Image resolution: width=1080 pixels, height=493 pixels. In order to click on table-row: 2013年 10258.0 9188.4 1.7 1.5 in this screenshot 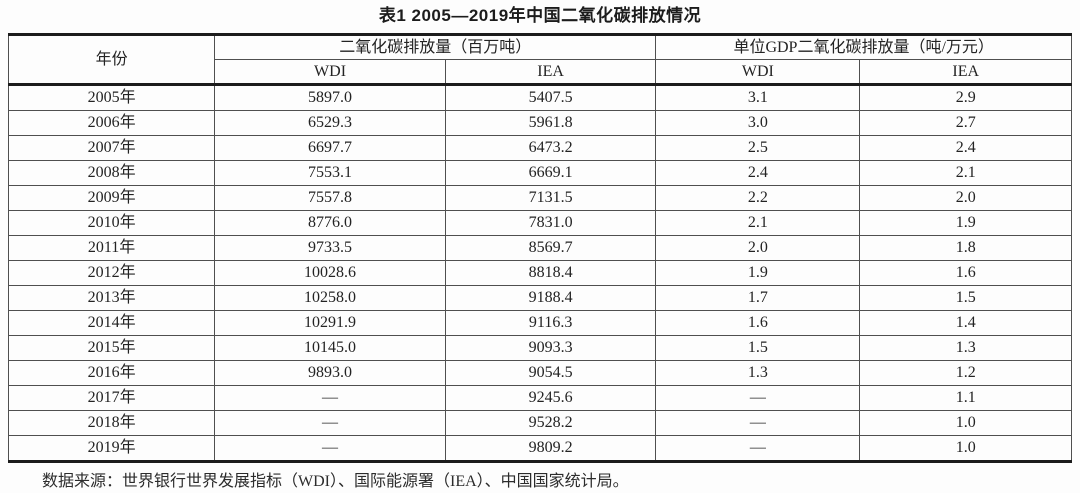, I will do `click(539, 298)`.